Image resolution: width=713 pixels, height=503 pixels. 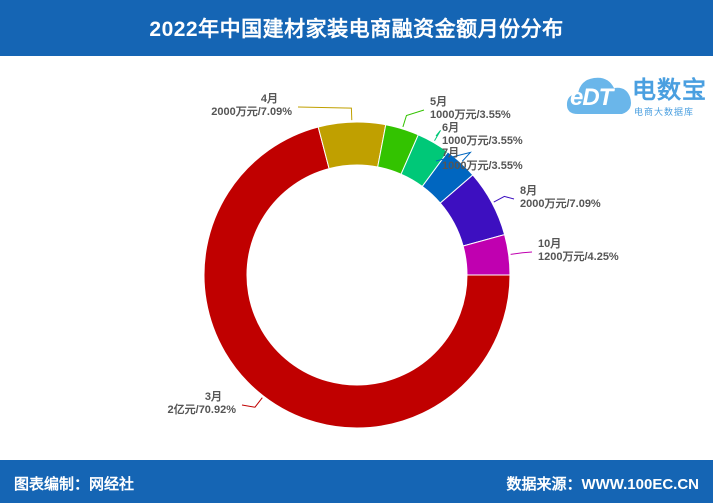 I want to click on slice-value-label: 1200万元/4.25%, so click(x=578, y=256).